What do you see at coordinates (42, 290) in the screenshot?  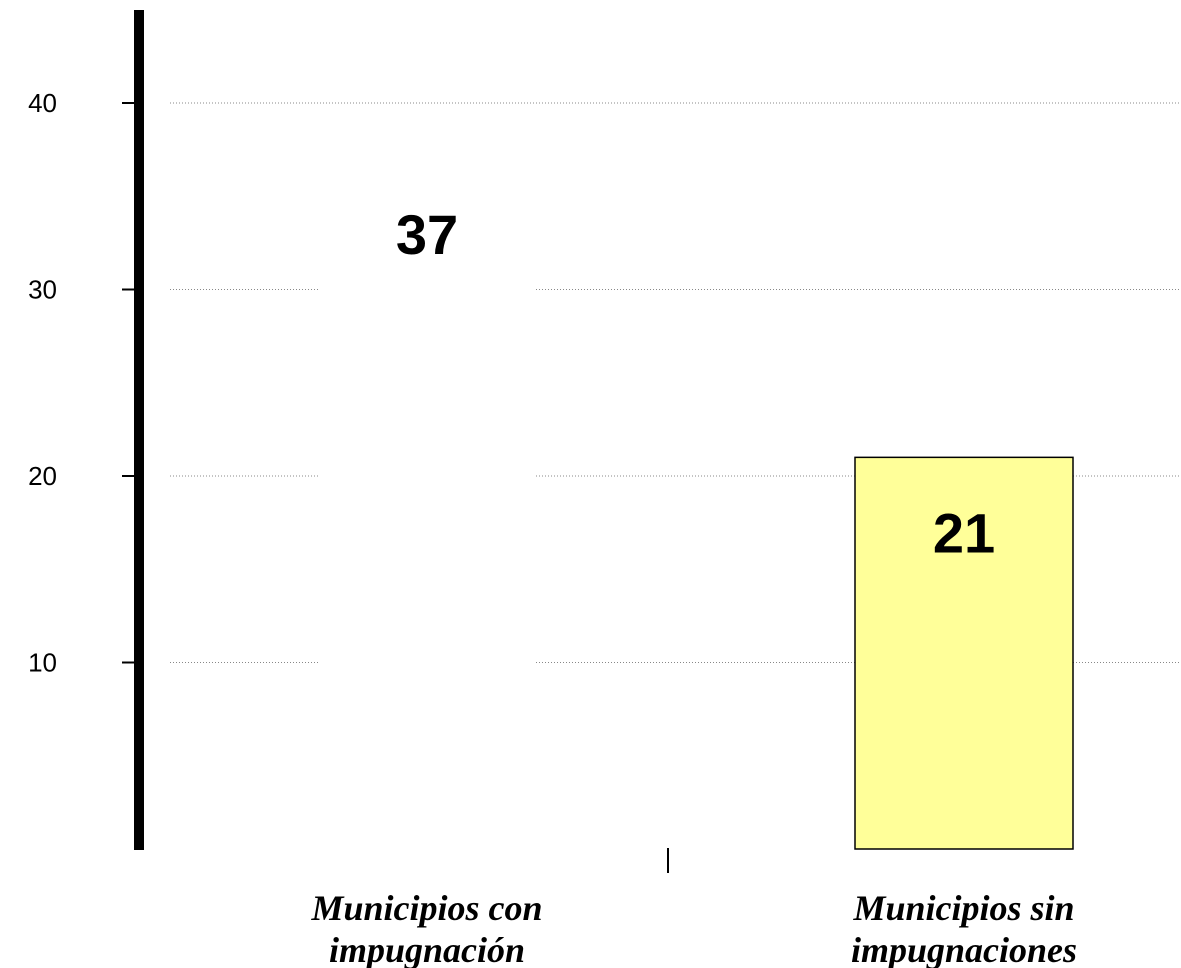 I see `y-tick-label: 30` at bounding box center [42, 290].